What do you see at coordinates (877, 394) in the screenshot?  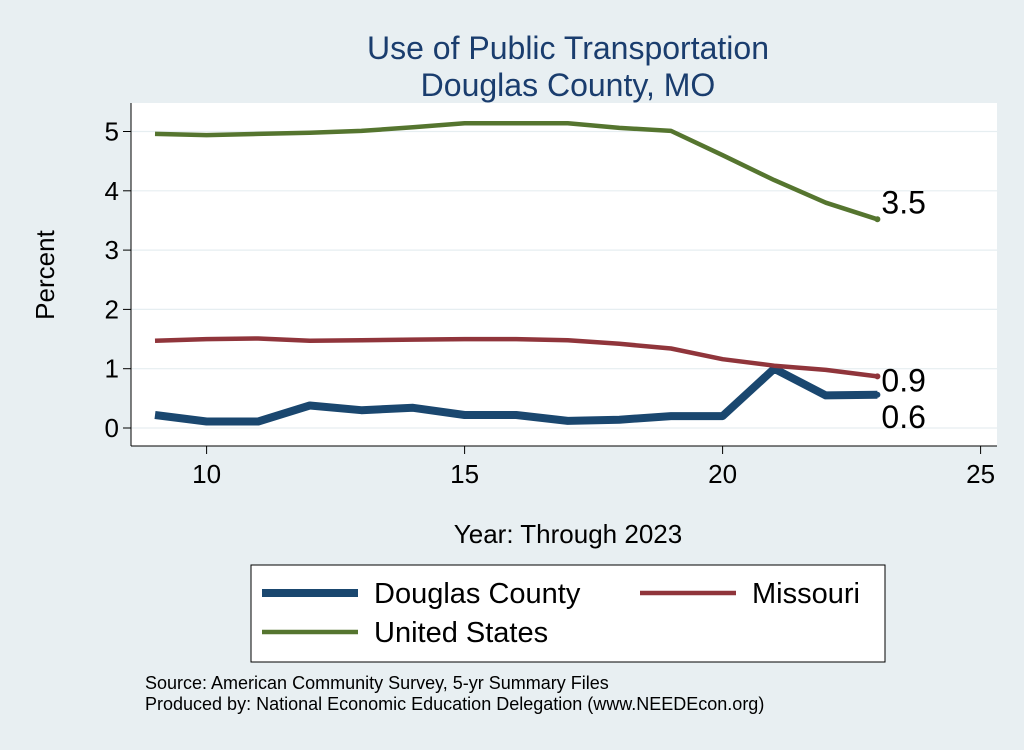 I see `series-endpoint-douglas-county` at bounding box center [877, 394].